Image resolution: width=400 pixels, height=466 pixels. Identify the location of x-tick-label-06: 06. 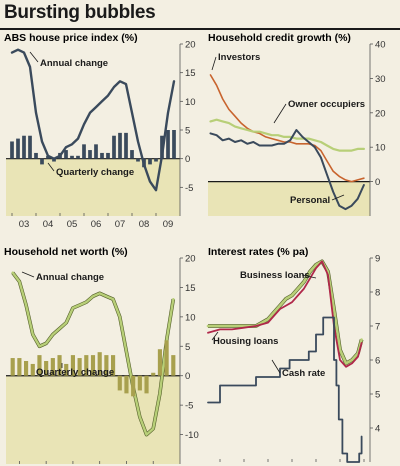
(96, 224).